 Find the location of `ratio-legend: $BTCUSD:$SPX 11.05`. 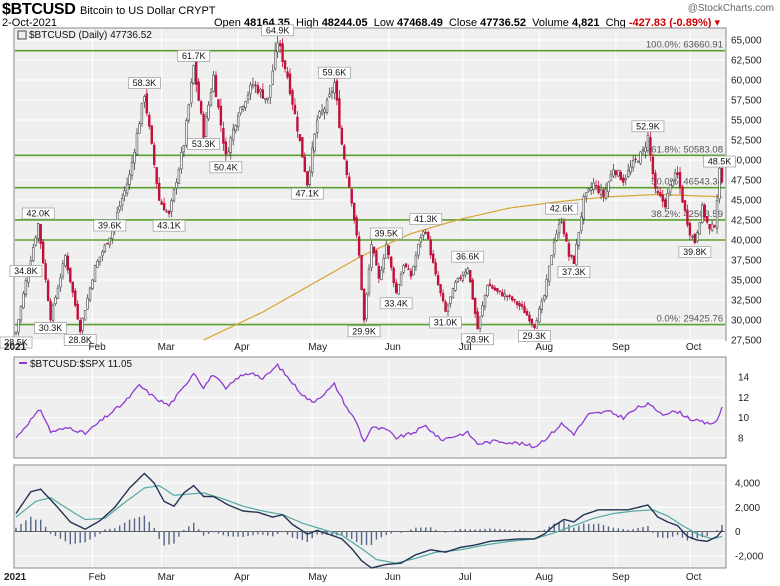

ratio-legend: $BTCUSD:$SPX 11.05 is located at coordinates (81, 364).